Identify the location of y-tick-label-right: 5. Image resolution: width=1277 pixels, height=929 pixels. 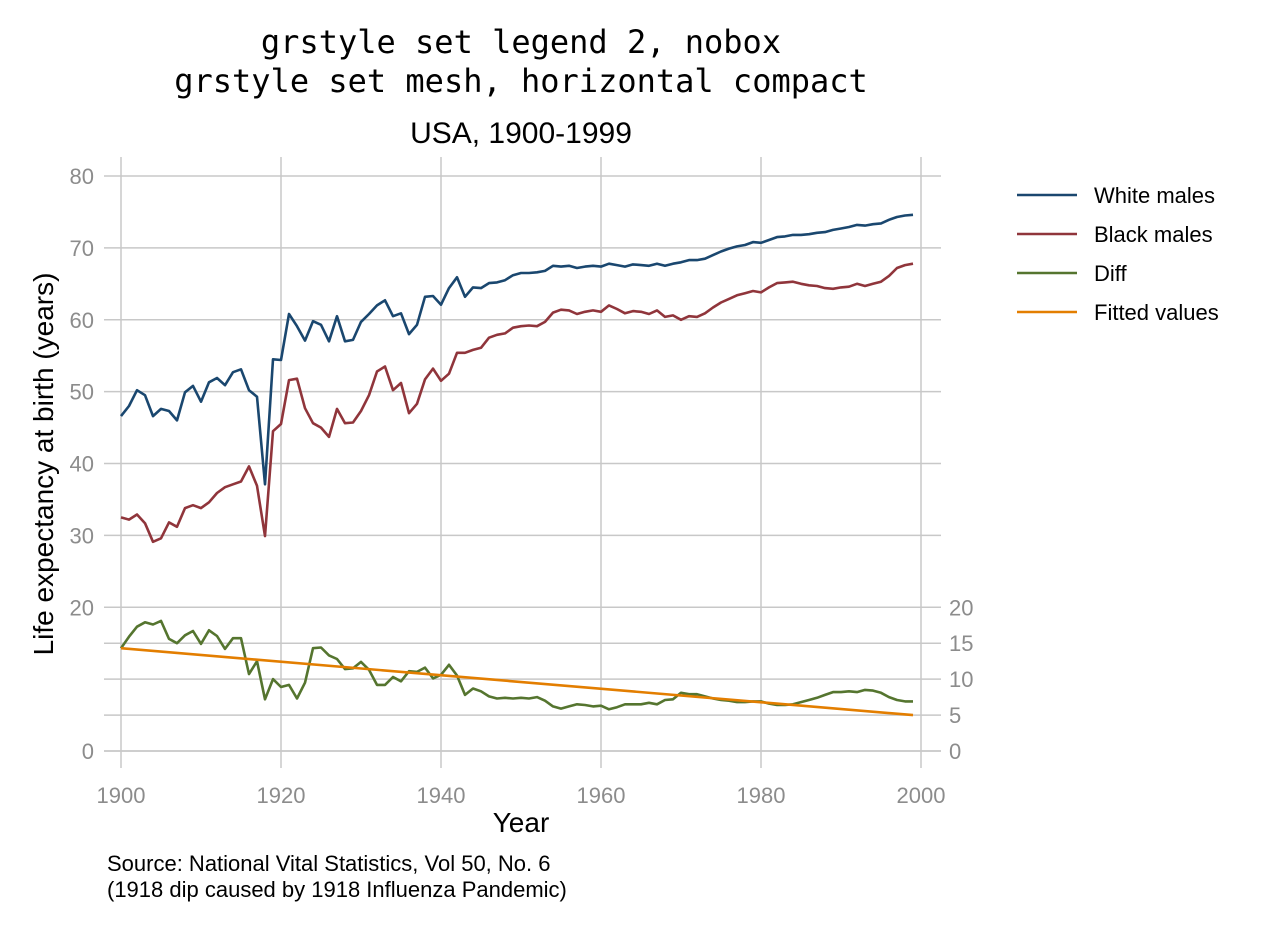
(955, 715).